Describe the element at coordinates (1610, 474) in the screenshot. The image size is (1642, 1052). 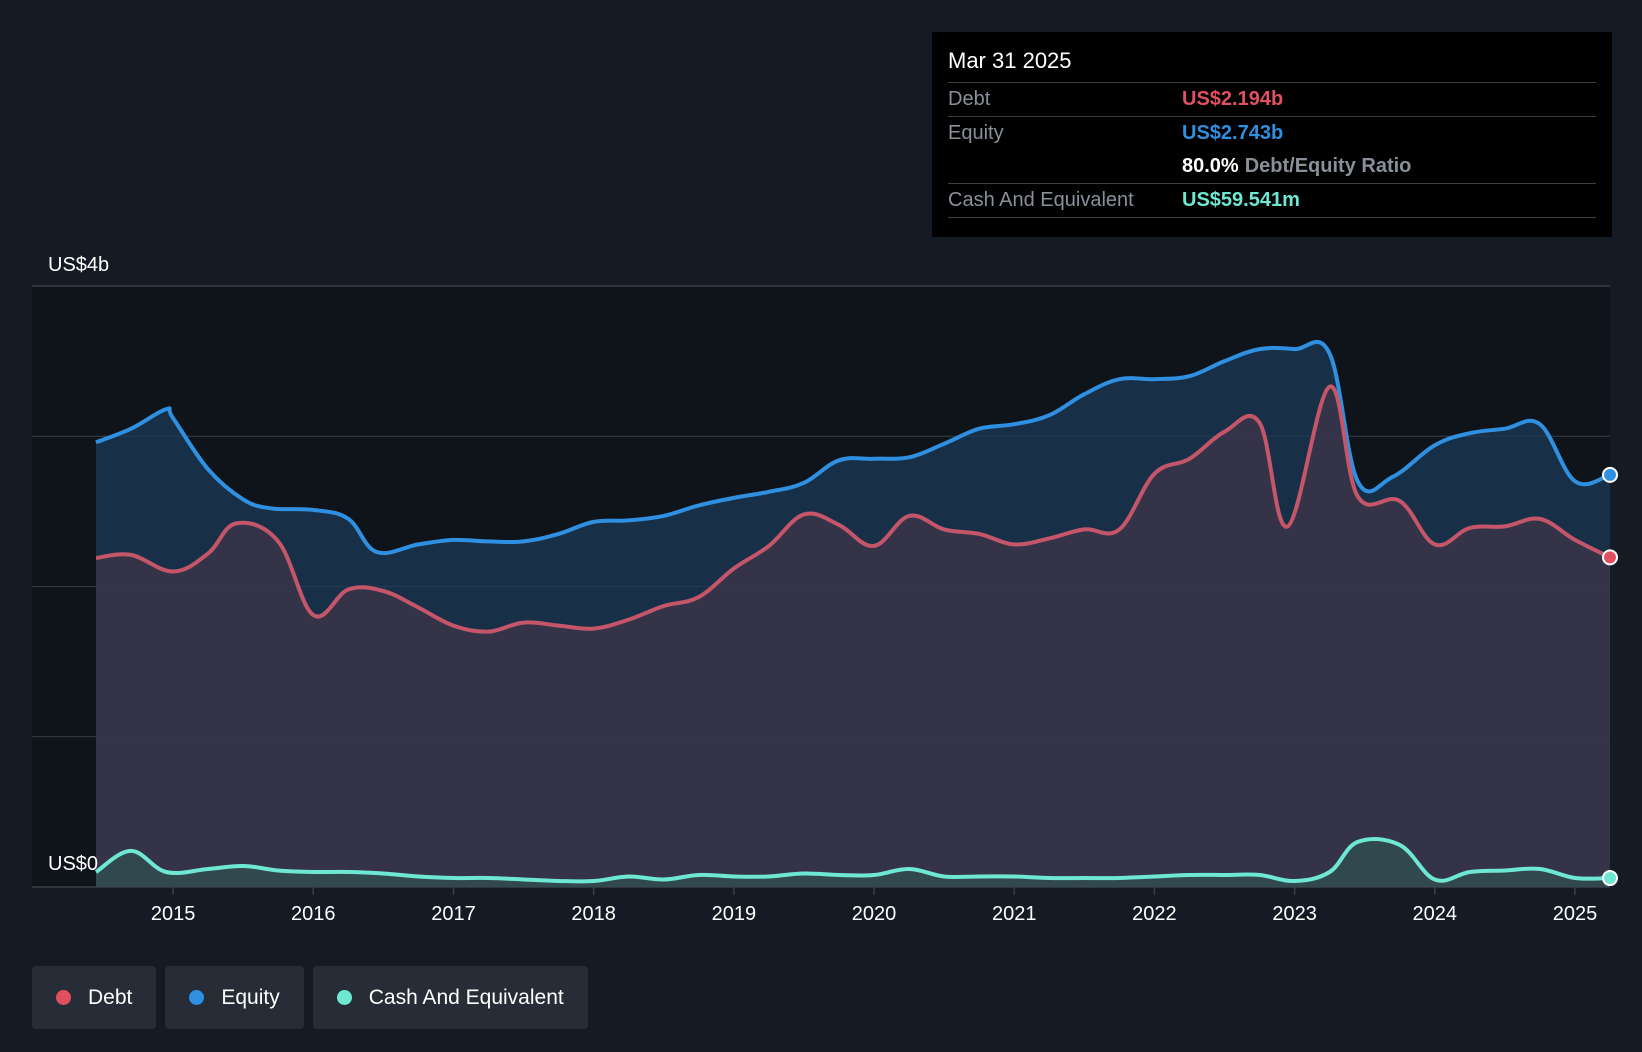
I see `equity-end-marker` at that location.